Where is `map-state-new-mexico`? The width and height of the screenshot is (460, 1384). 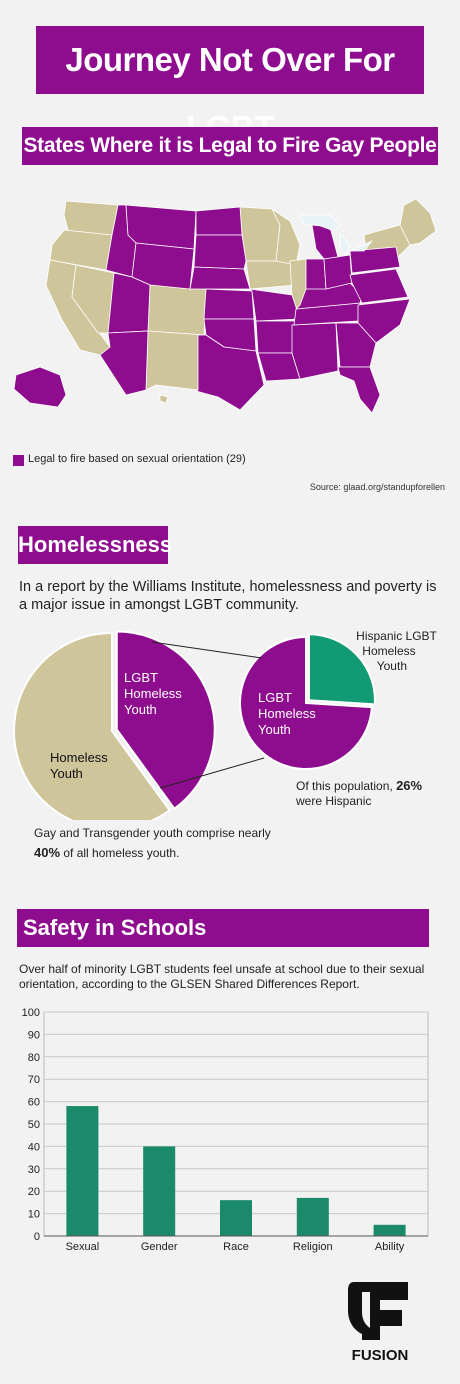
map-state-new-mexico is located at coordinates (175, 360).